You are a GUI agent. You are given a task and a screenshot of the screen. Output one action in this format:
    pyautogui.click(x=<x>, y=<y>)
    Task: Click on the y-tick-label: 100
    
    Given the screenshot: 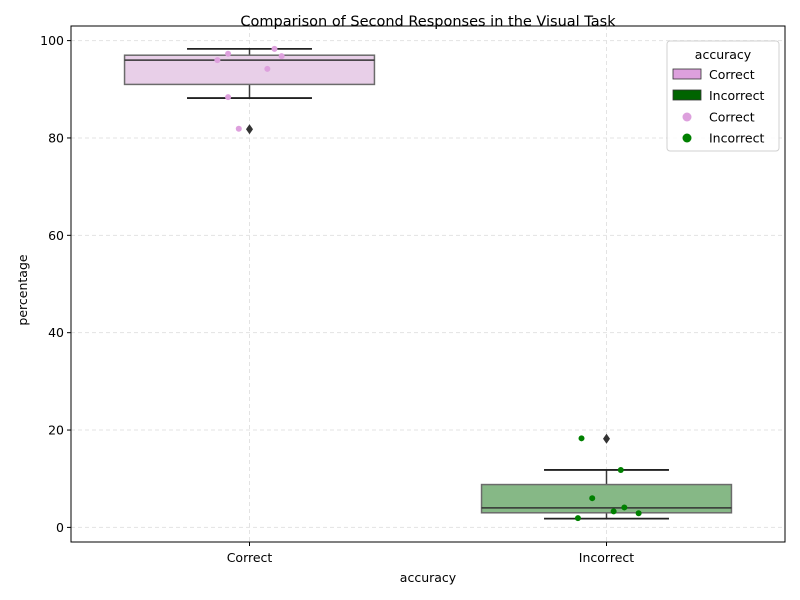 What is the action you would take?
    pyautogui.click(x=52, y=40)
    